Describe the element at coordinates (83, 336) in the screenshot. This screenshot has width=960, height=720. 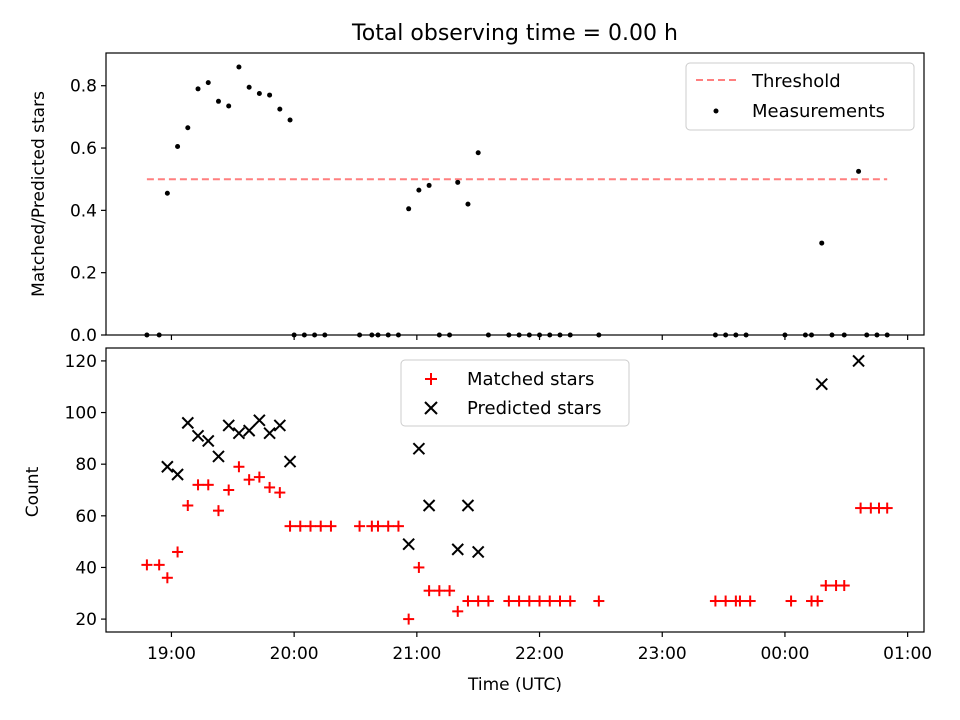
I see `ratio-y-tick-label: 0.0` at that location.